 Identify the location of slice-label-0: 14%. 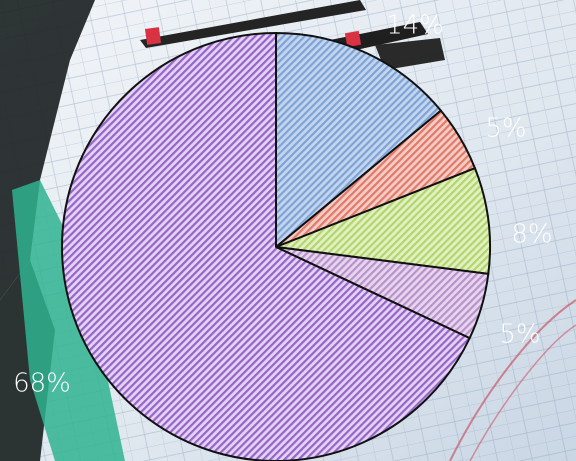
(415, 26).